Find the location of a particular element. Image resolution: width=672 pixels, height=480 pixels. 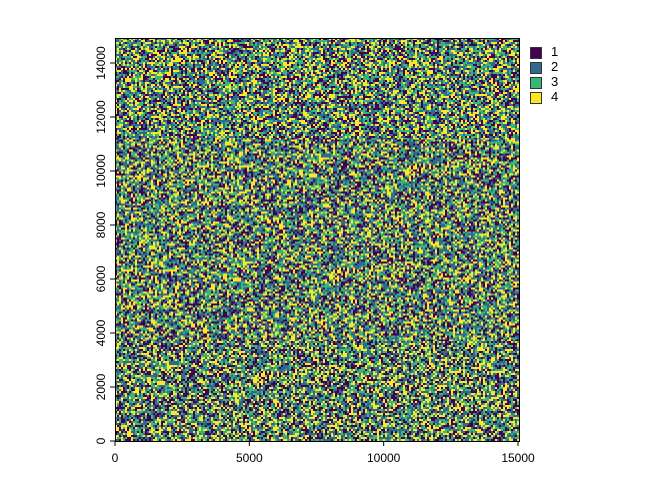

y-tick-label: 6000 is located at coordinates (101, 278).